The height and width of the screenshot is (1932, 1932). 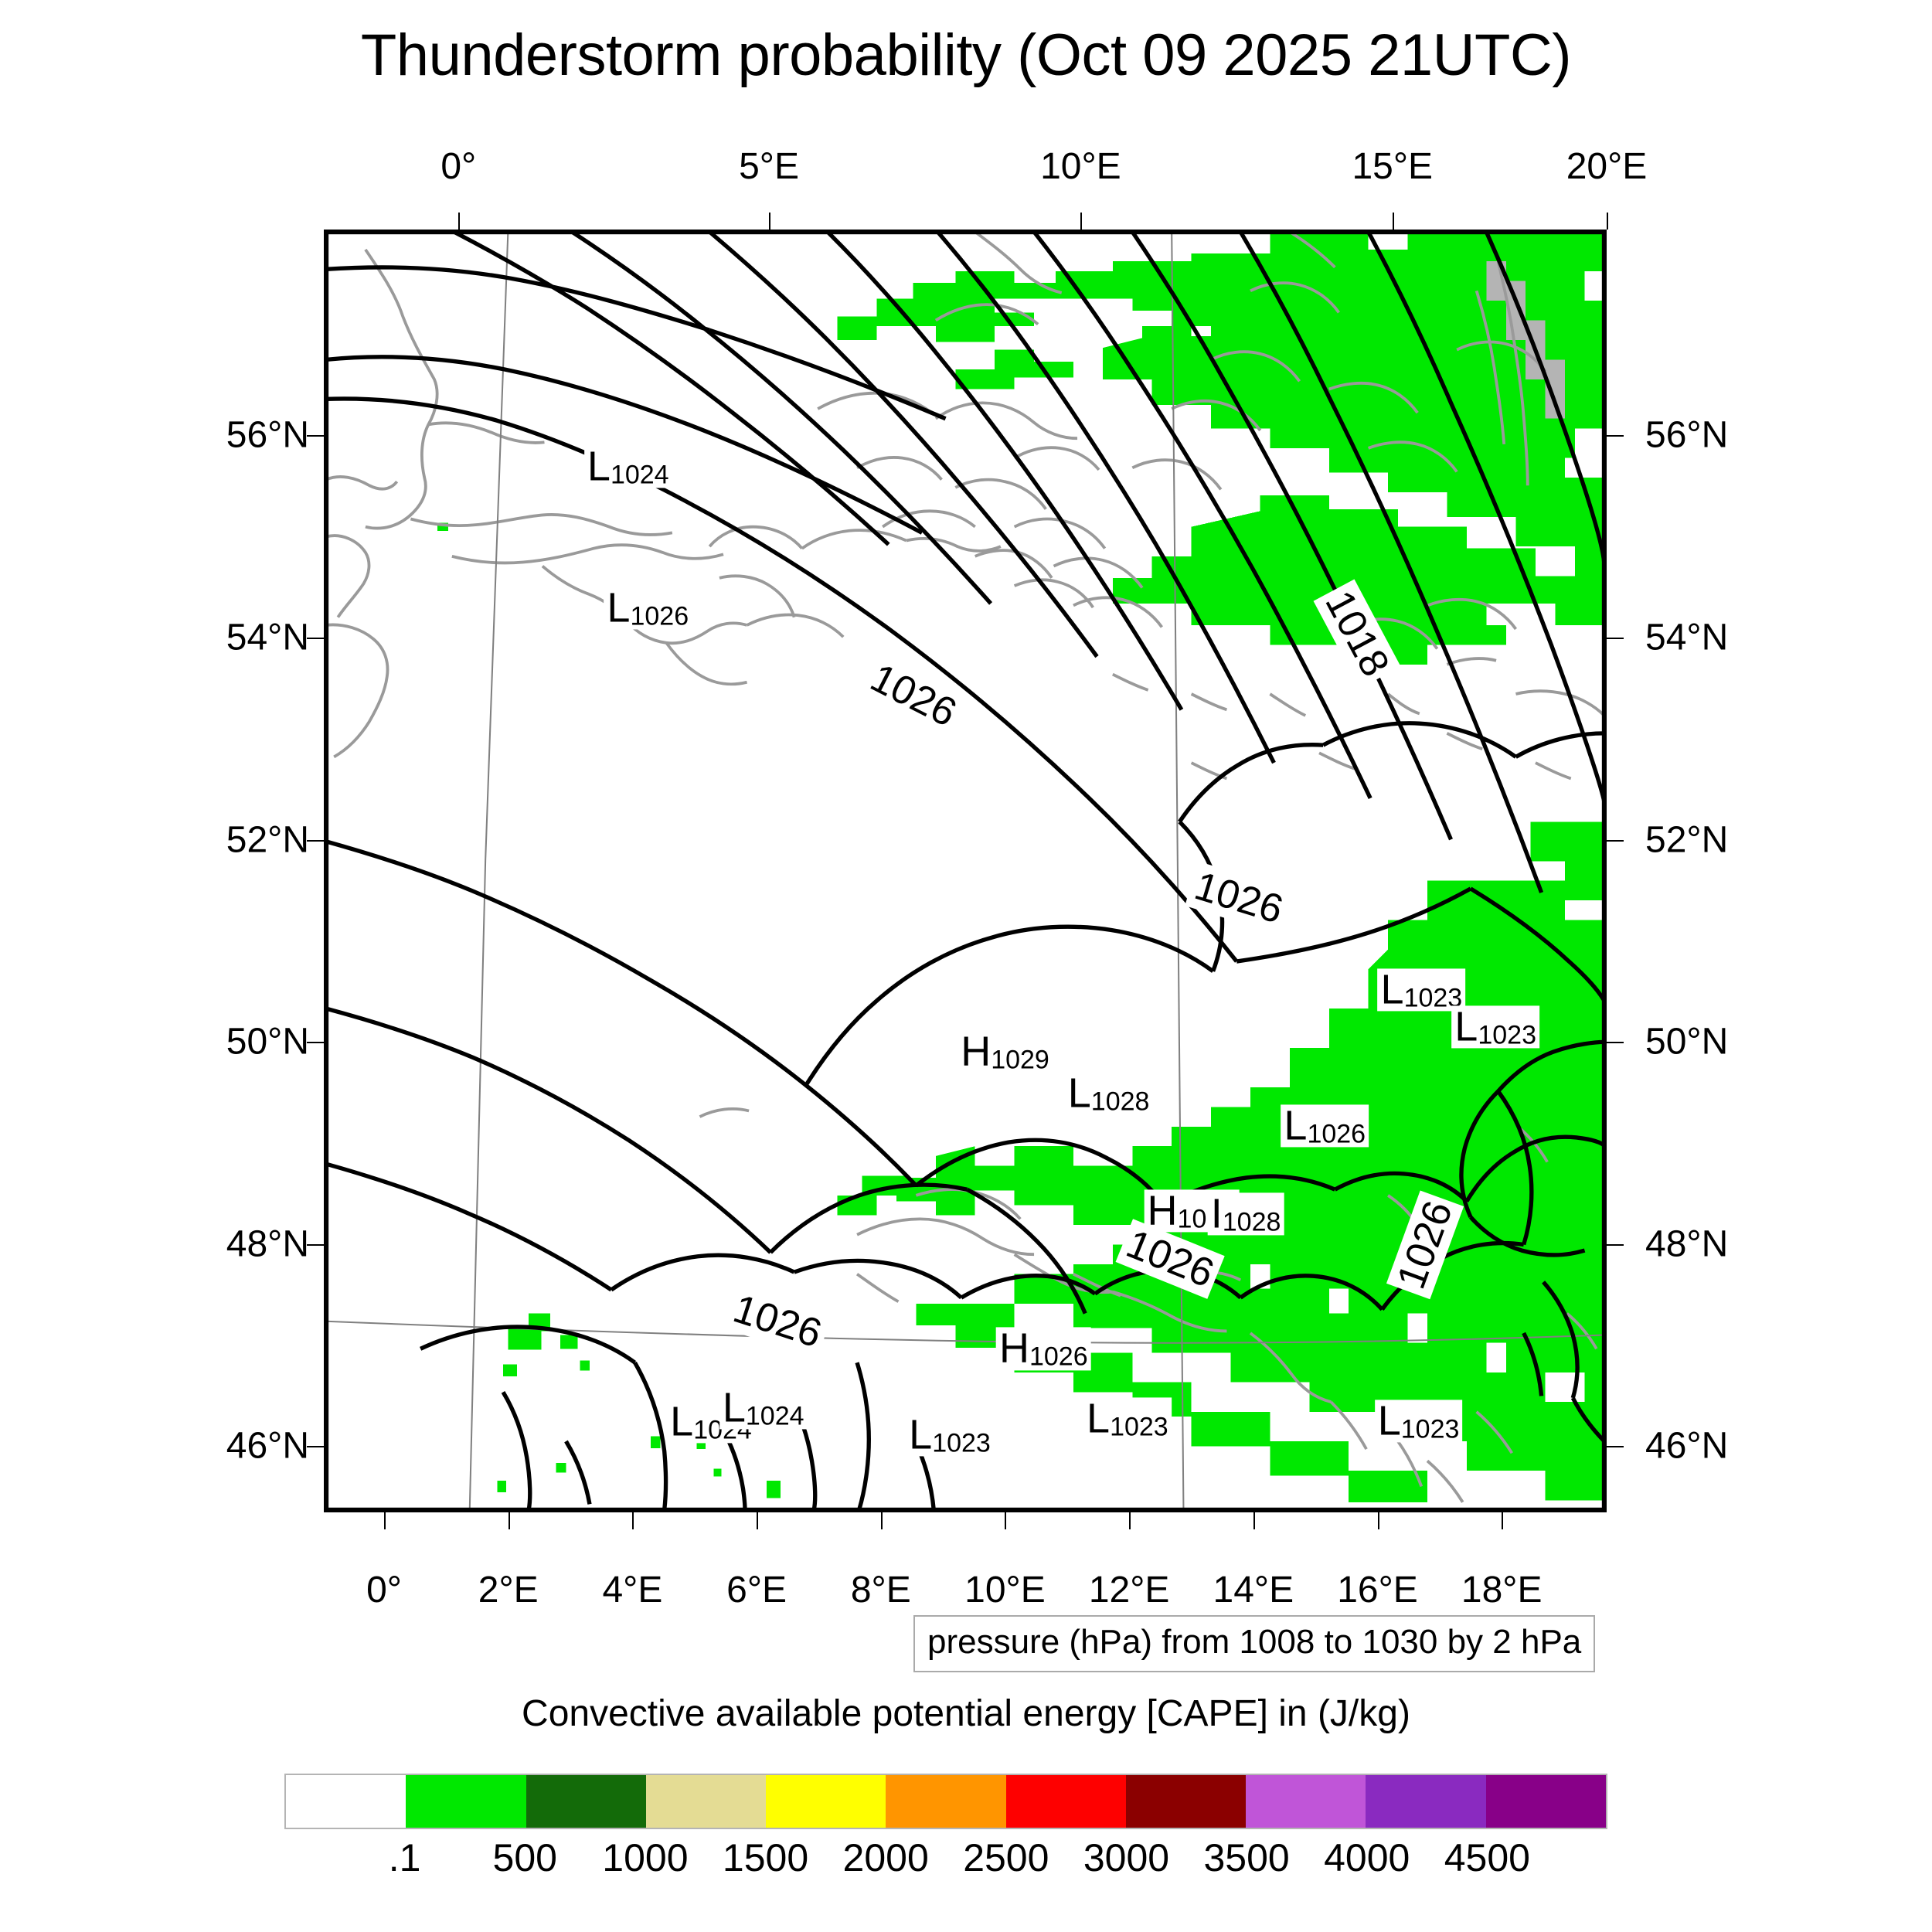 I want to click on colorbar-tick-label: 1500, so click(x=766, y=1857).